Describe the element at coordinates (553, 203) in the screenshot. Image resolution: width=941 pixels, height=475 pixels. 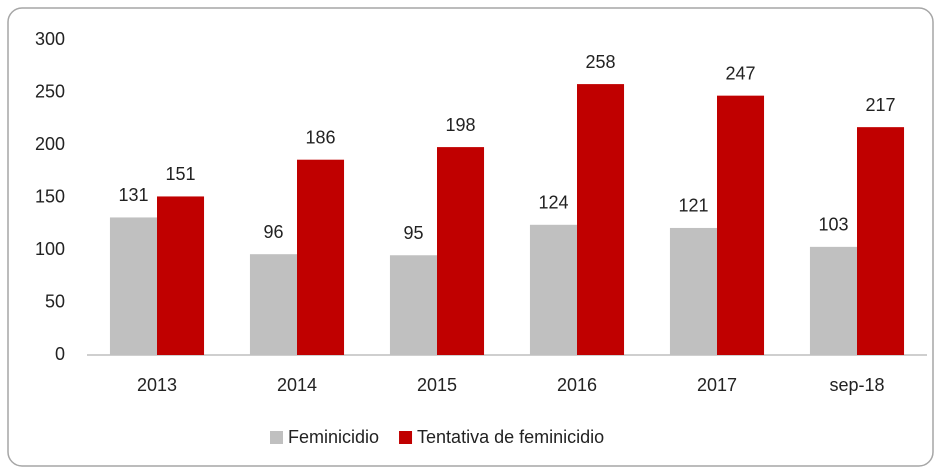
I see `data-label: 124` at that location.